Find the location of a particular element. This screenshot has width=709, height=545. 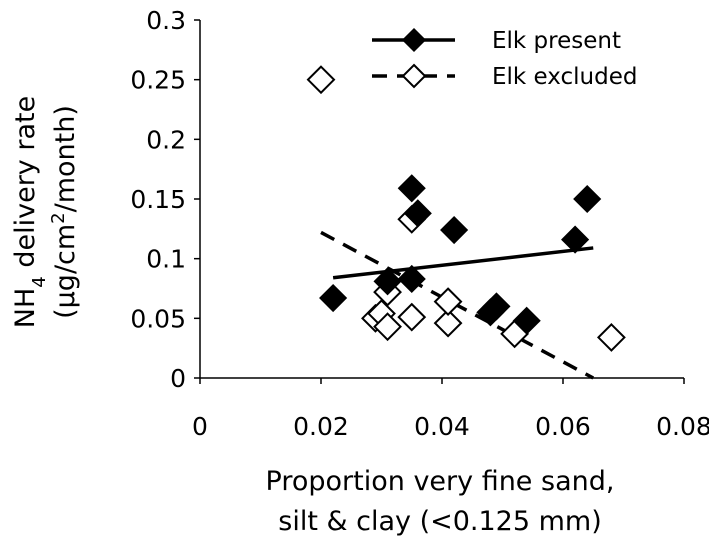

y-tick-label: 0.3 is located at coordinates (166, 20).